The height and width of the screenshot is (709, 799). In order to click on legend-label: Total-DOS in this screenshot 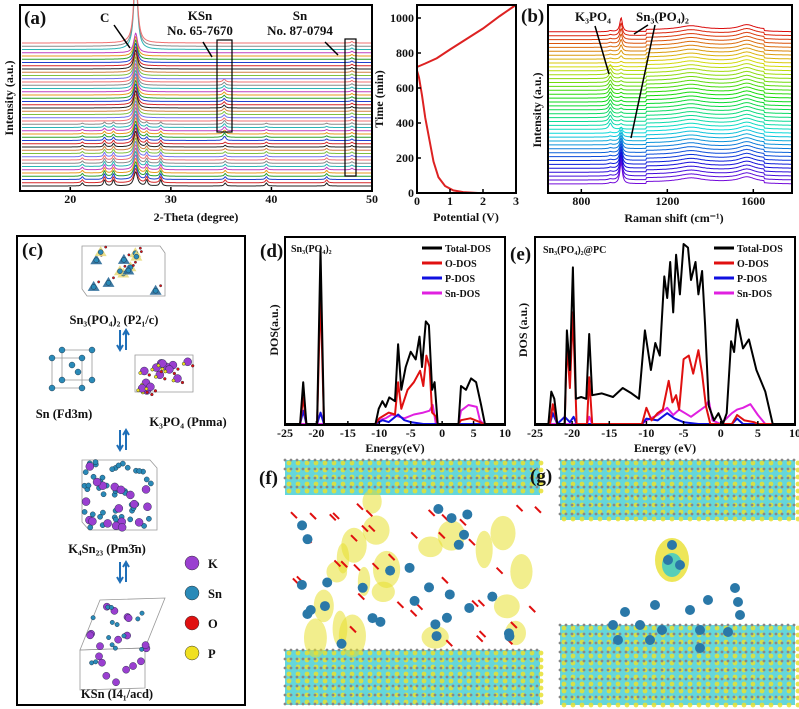, I will do `click(468, 249)`.